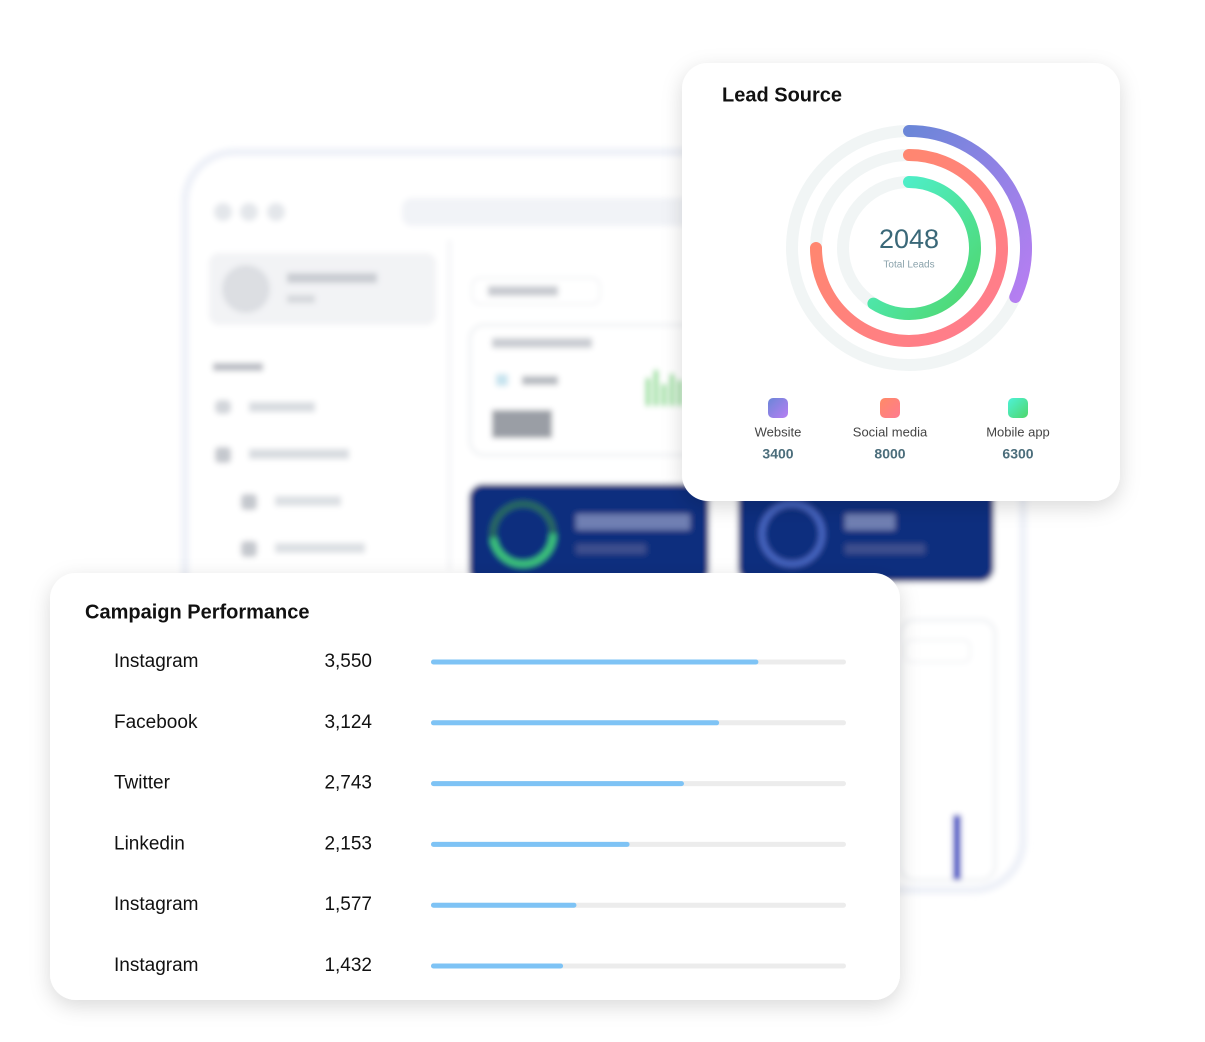 This screenshot has height=1042, width=1205. What do you see at coordinates (348, 661) in the screenshot?
I see `row-value: 3,550` at bounding box center [348, 661].